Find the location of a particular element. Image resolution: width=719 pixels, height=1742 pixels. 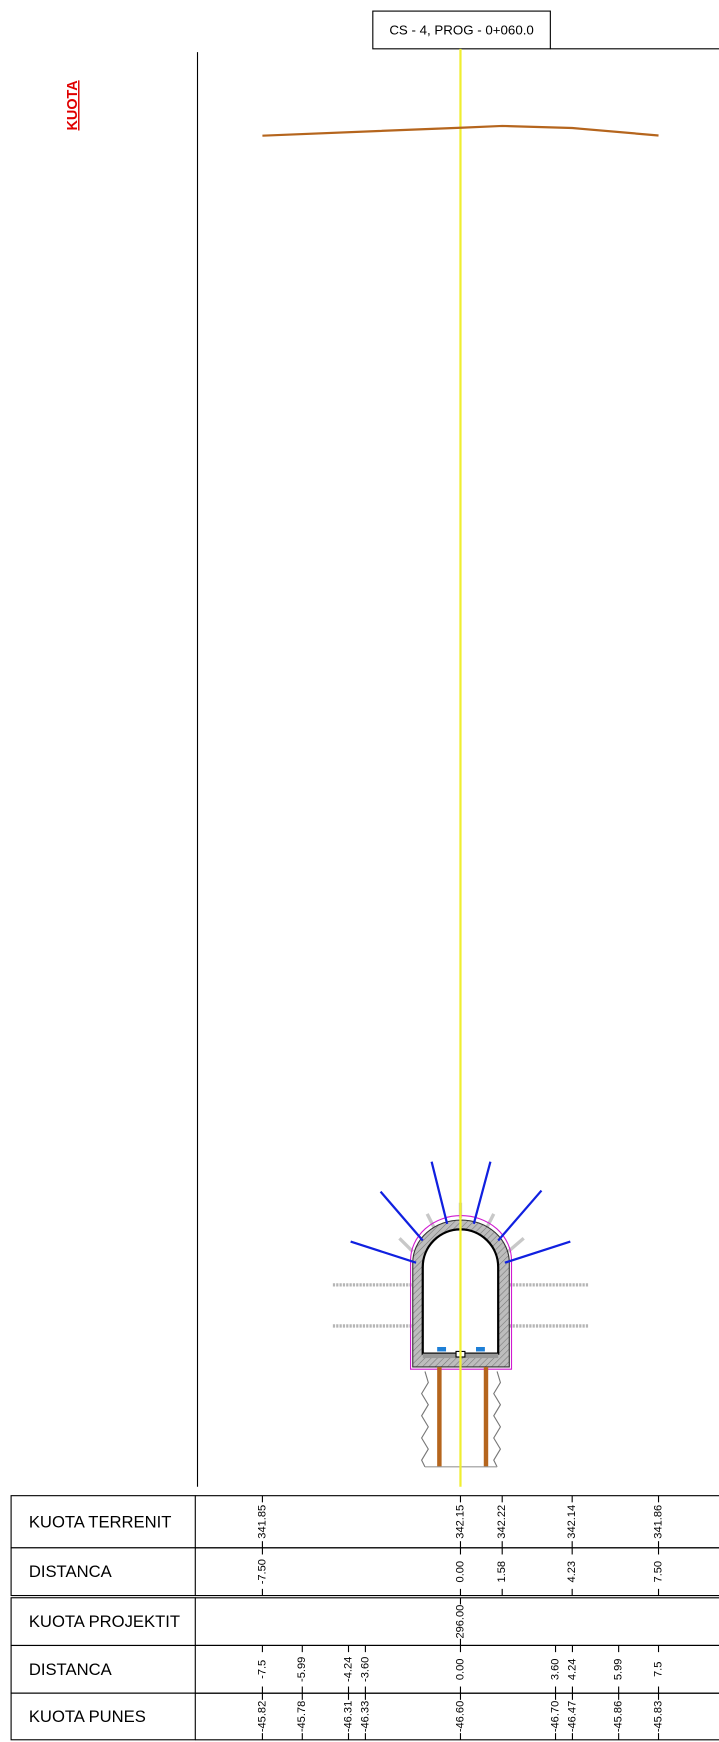

cell-value: -5.99 is located at coordinates (302, 1669).